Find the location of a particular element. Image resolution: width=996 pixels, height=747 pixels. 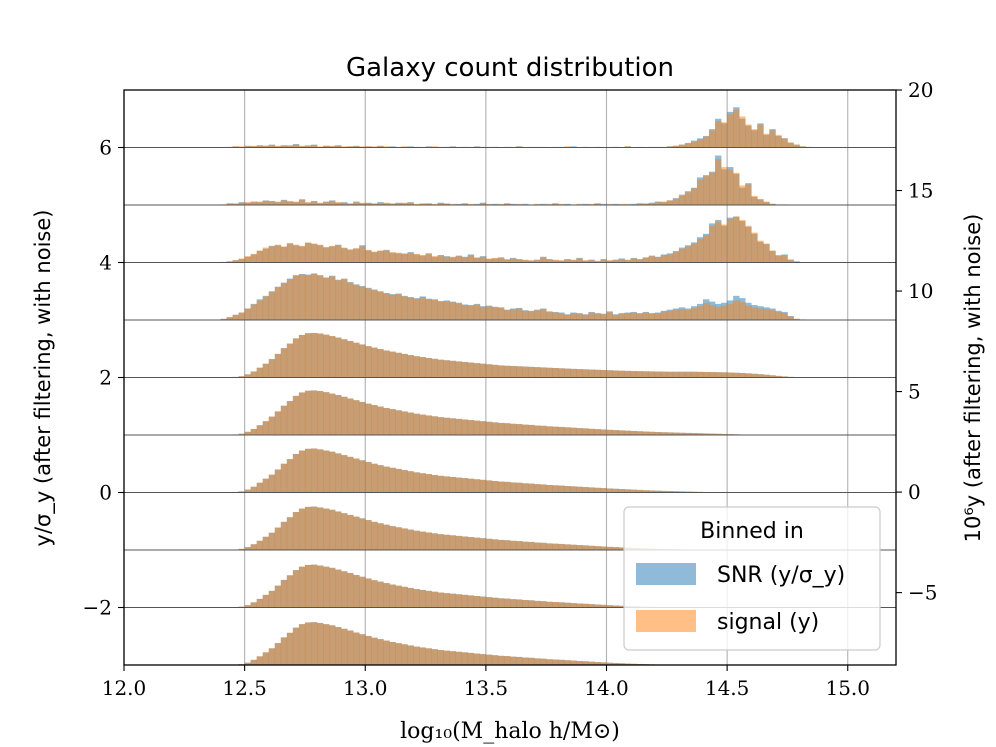

legend-swatch-snr is located at coordinates (666, 574).